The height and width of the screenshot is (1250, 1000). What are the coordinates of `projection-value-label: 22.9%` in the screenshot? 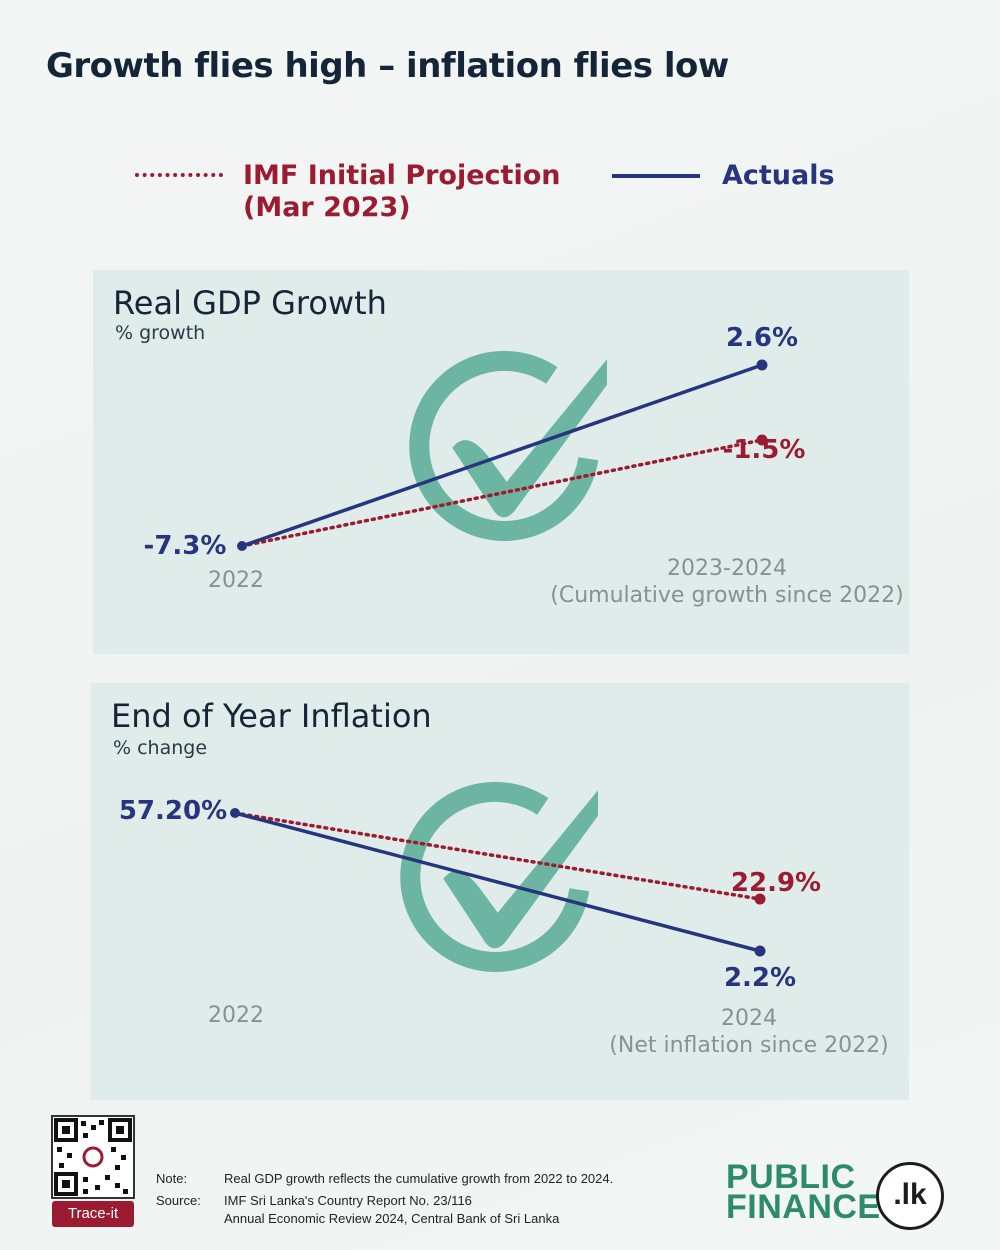 It's located at (776, 883).